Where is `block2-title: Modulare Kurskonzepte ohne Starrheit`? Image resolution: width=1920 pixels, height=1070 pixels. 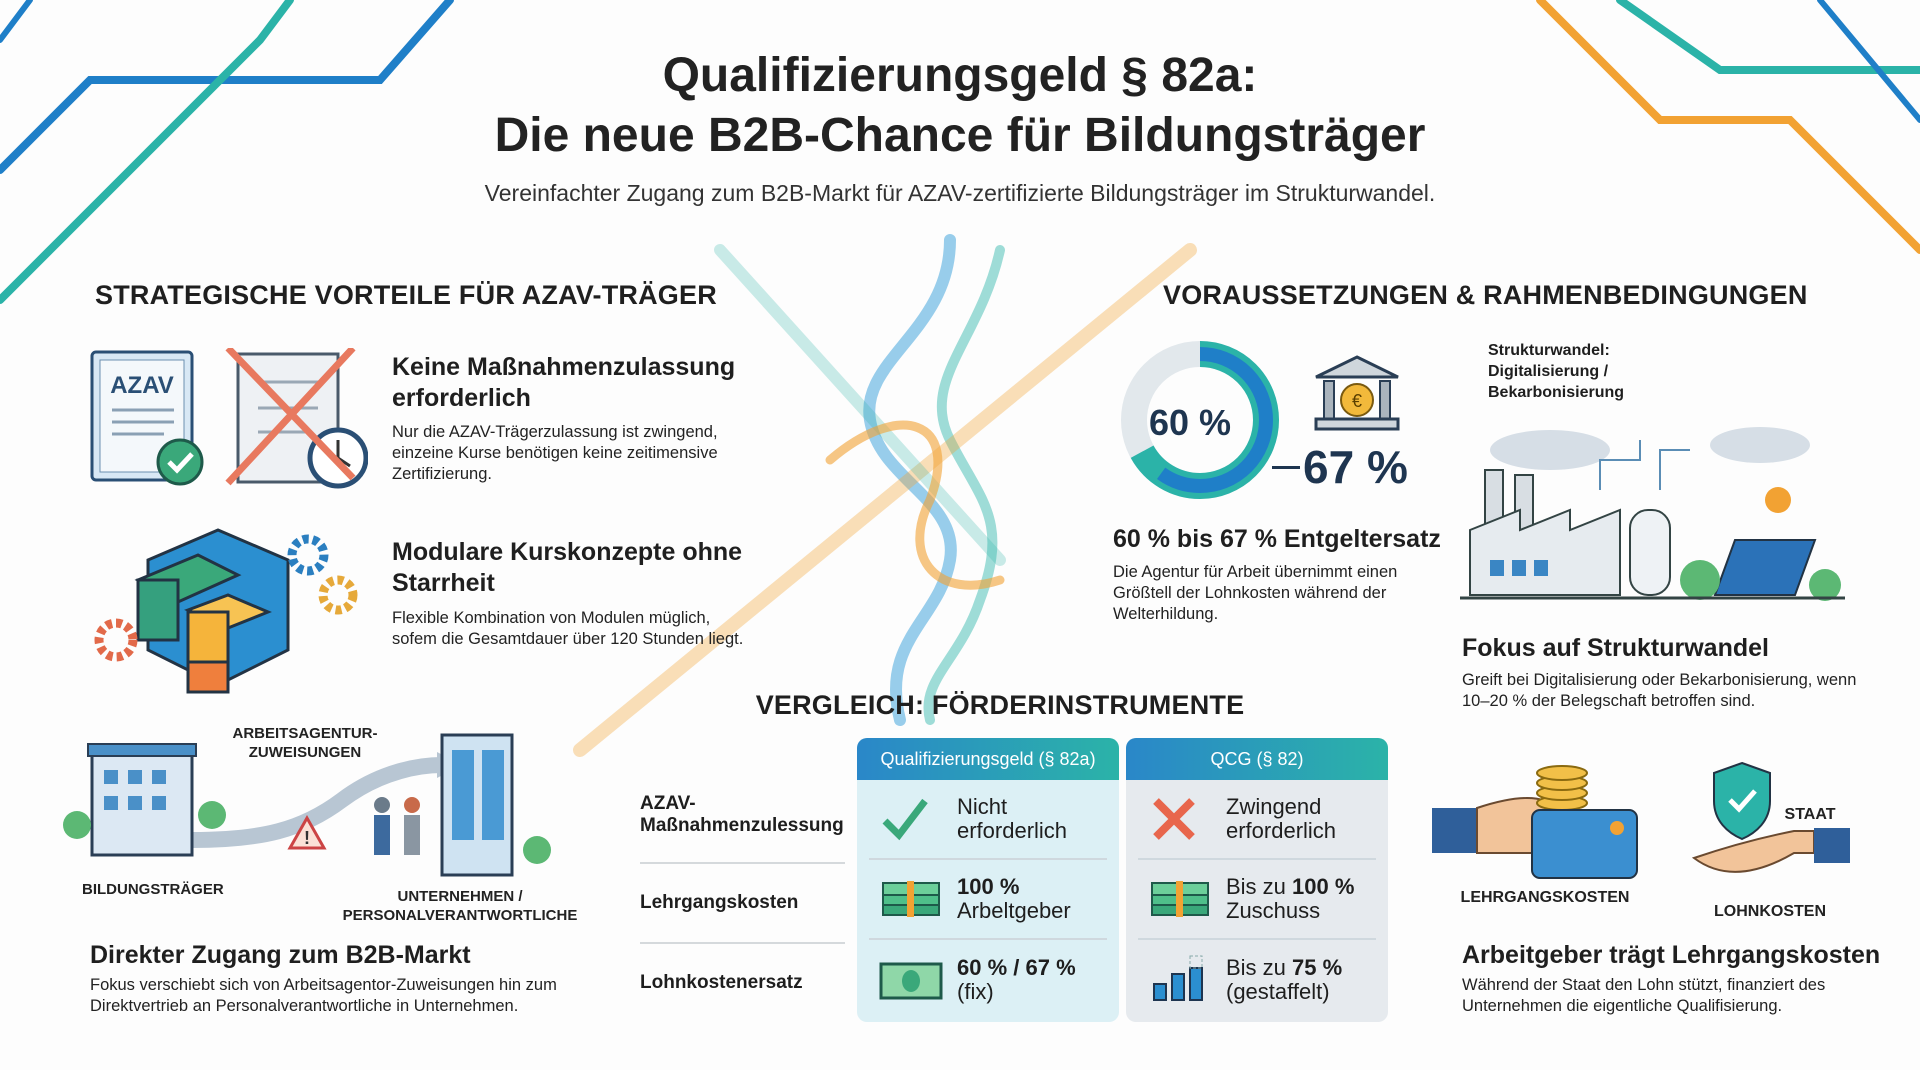 block2-title: Modulare Kurskonzepte ohne Starrheit is located at coordinates (567, 567).